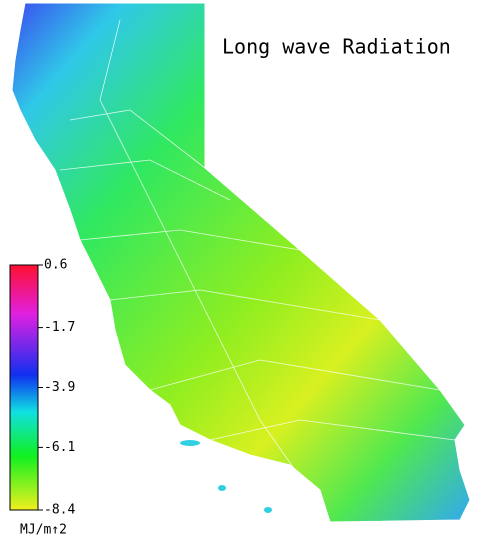 This screenshot has height=550, width=500. Describe the element at coordinates (336, 47) in the screenshot. I see `map-title: Long wave Radiation` at that location.